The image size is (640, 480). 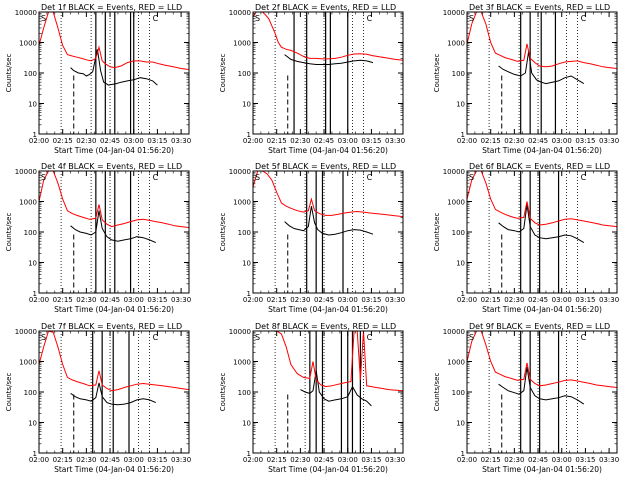 What do you see at coordinates (325, 7) in the screenshot?
I see `chart-title: Det 2f BLACK = Events, RED = LLD` at bounding box center [325, 7].